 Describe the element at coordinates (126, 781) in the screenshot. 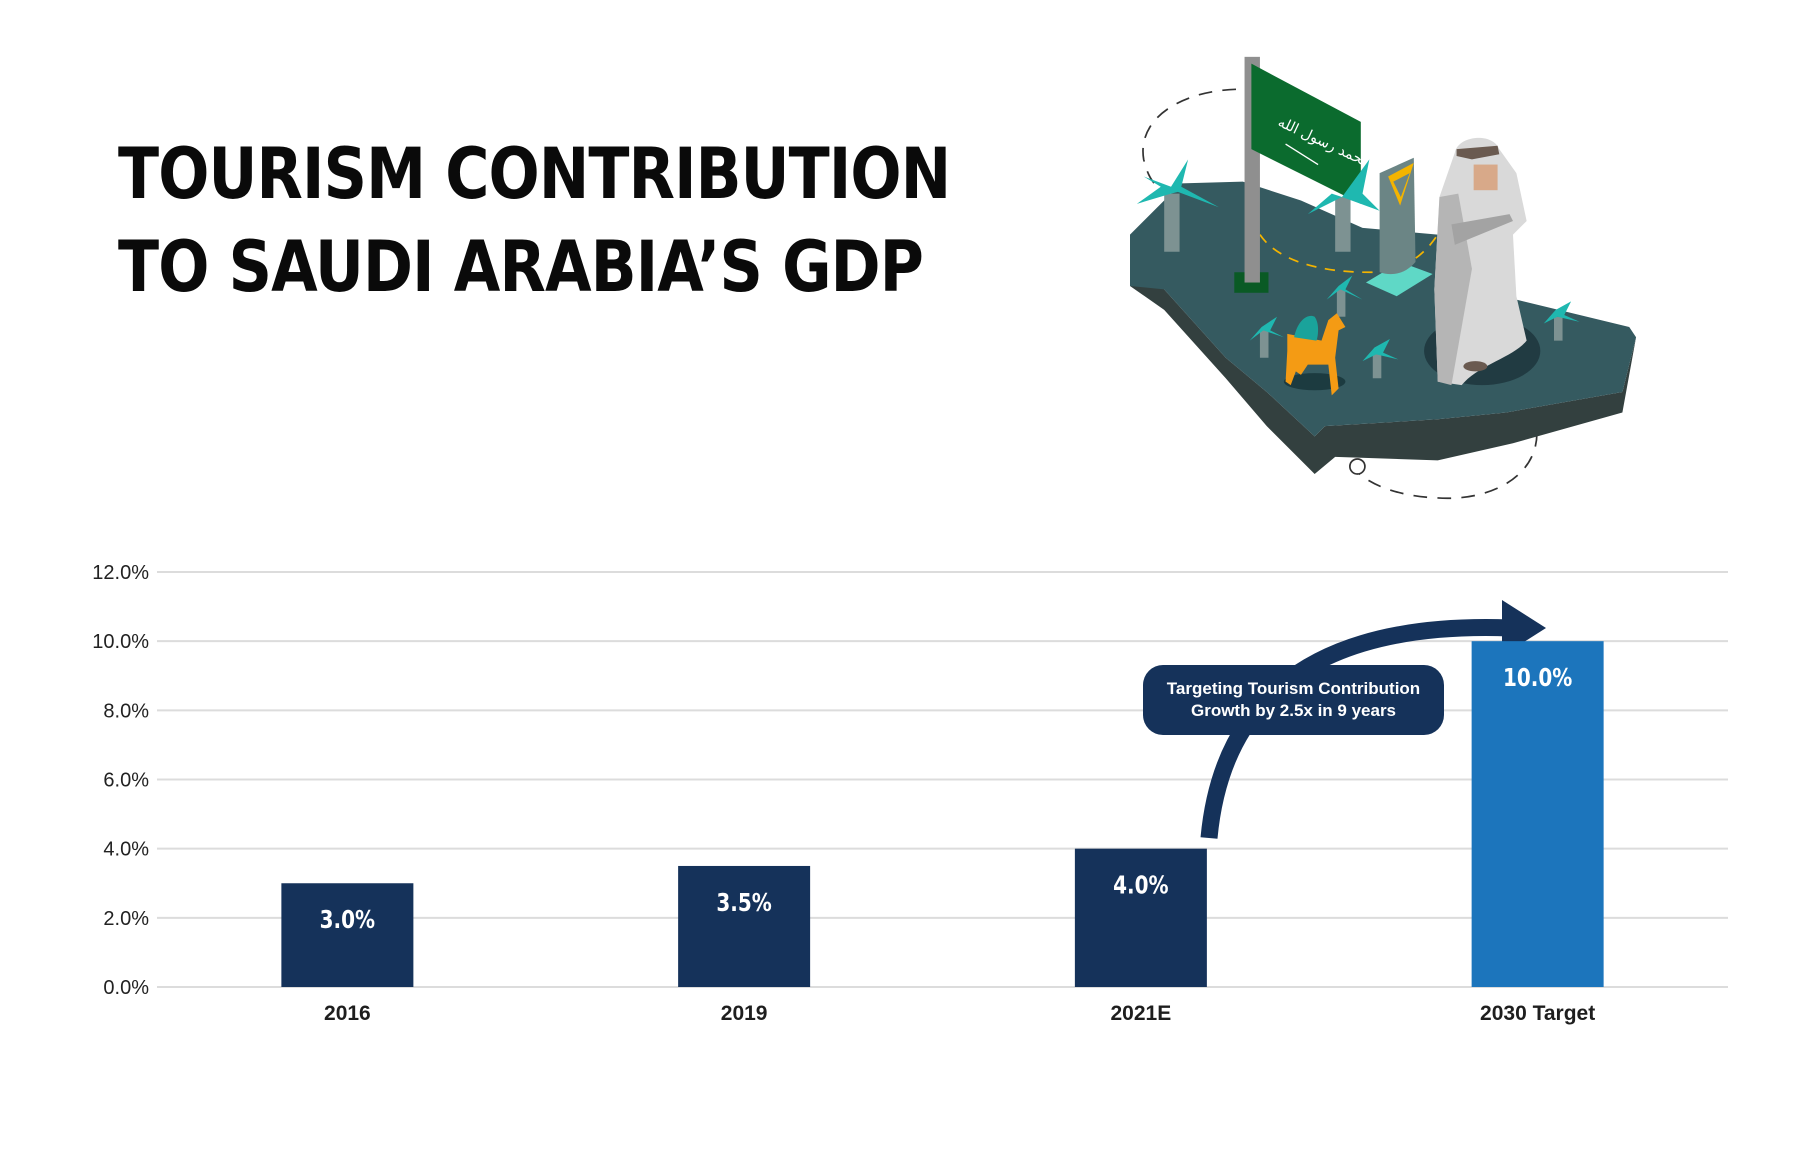

I see `y-tick-label: 6.0%` at that location.